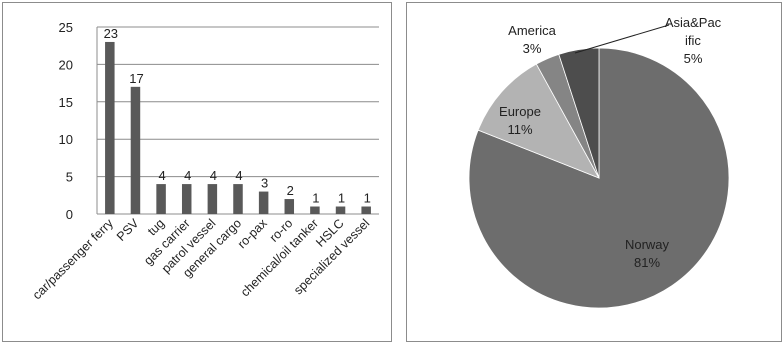 The width and height of the screenshot is (784, 344). I want to click on slice-percent: 5%, so click(693, 58).